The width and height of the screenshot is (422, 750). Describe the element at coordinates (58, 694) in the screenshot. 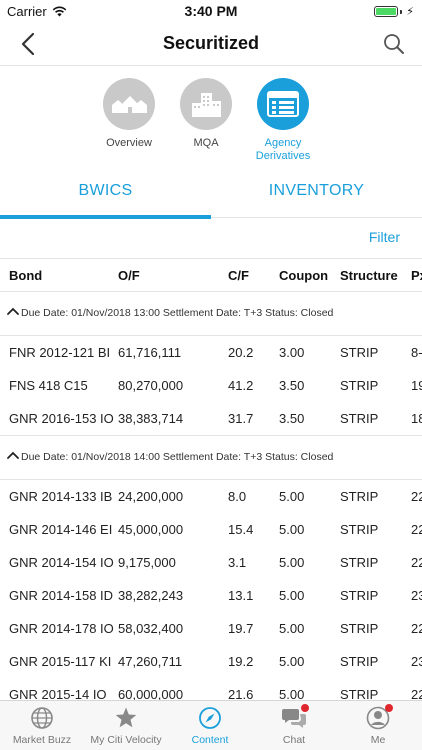

I see `cell-bond: GNR 2015-14 IO` at that location.